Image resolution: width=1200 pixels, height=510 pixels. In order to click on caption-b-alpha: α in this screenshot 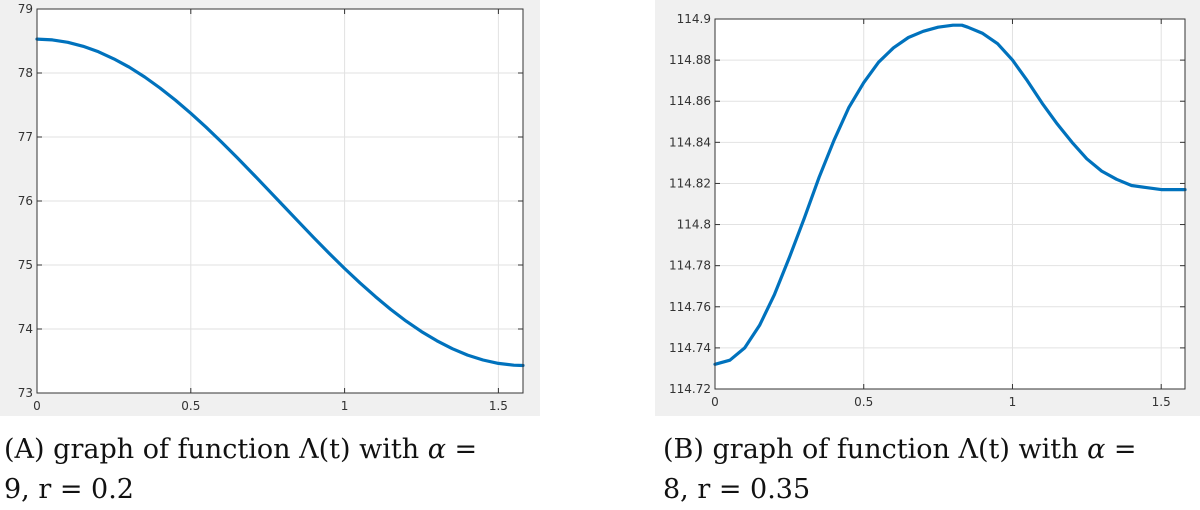, I will do `click(1096, 449)`.